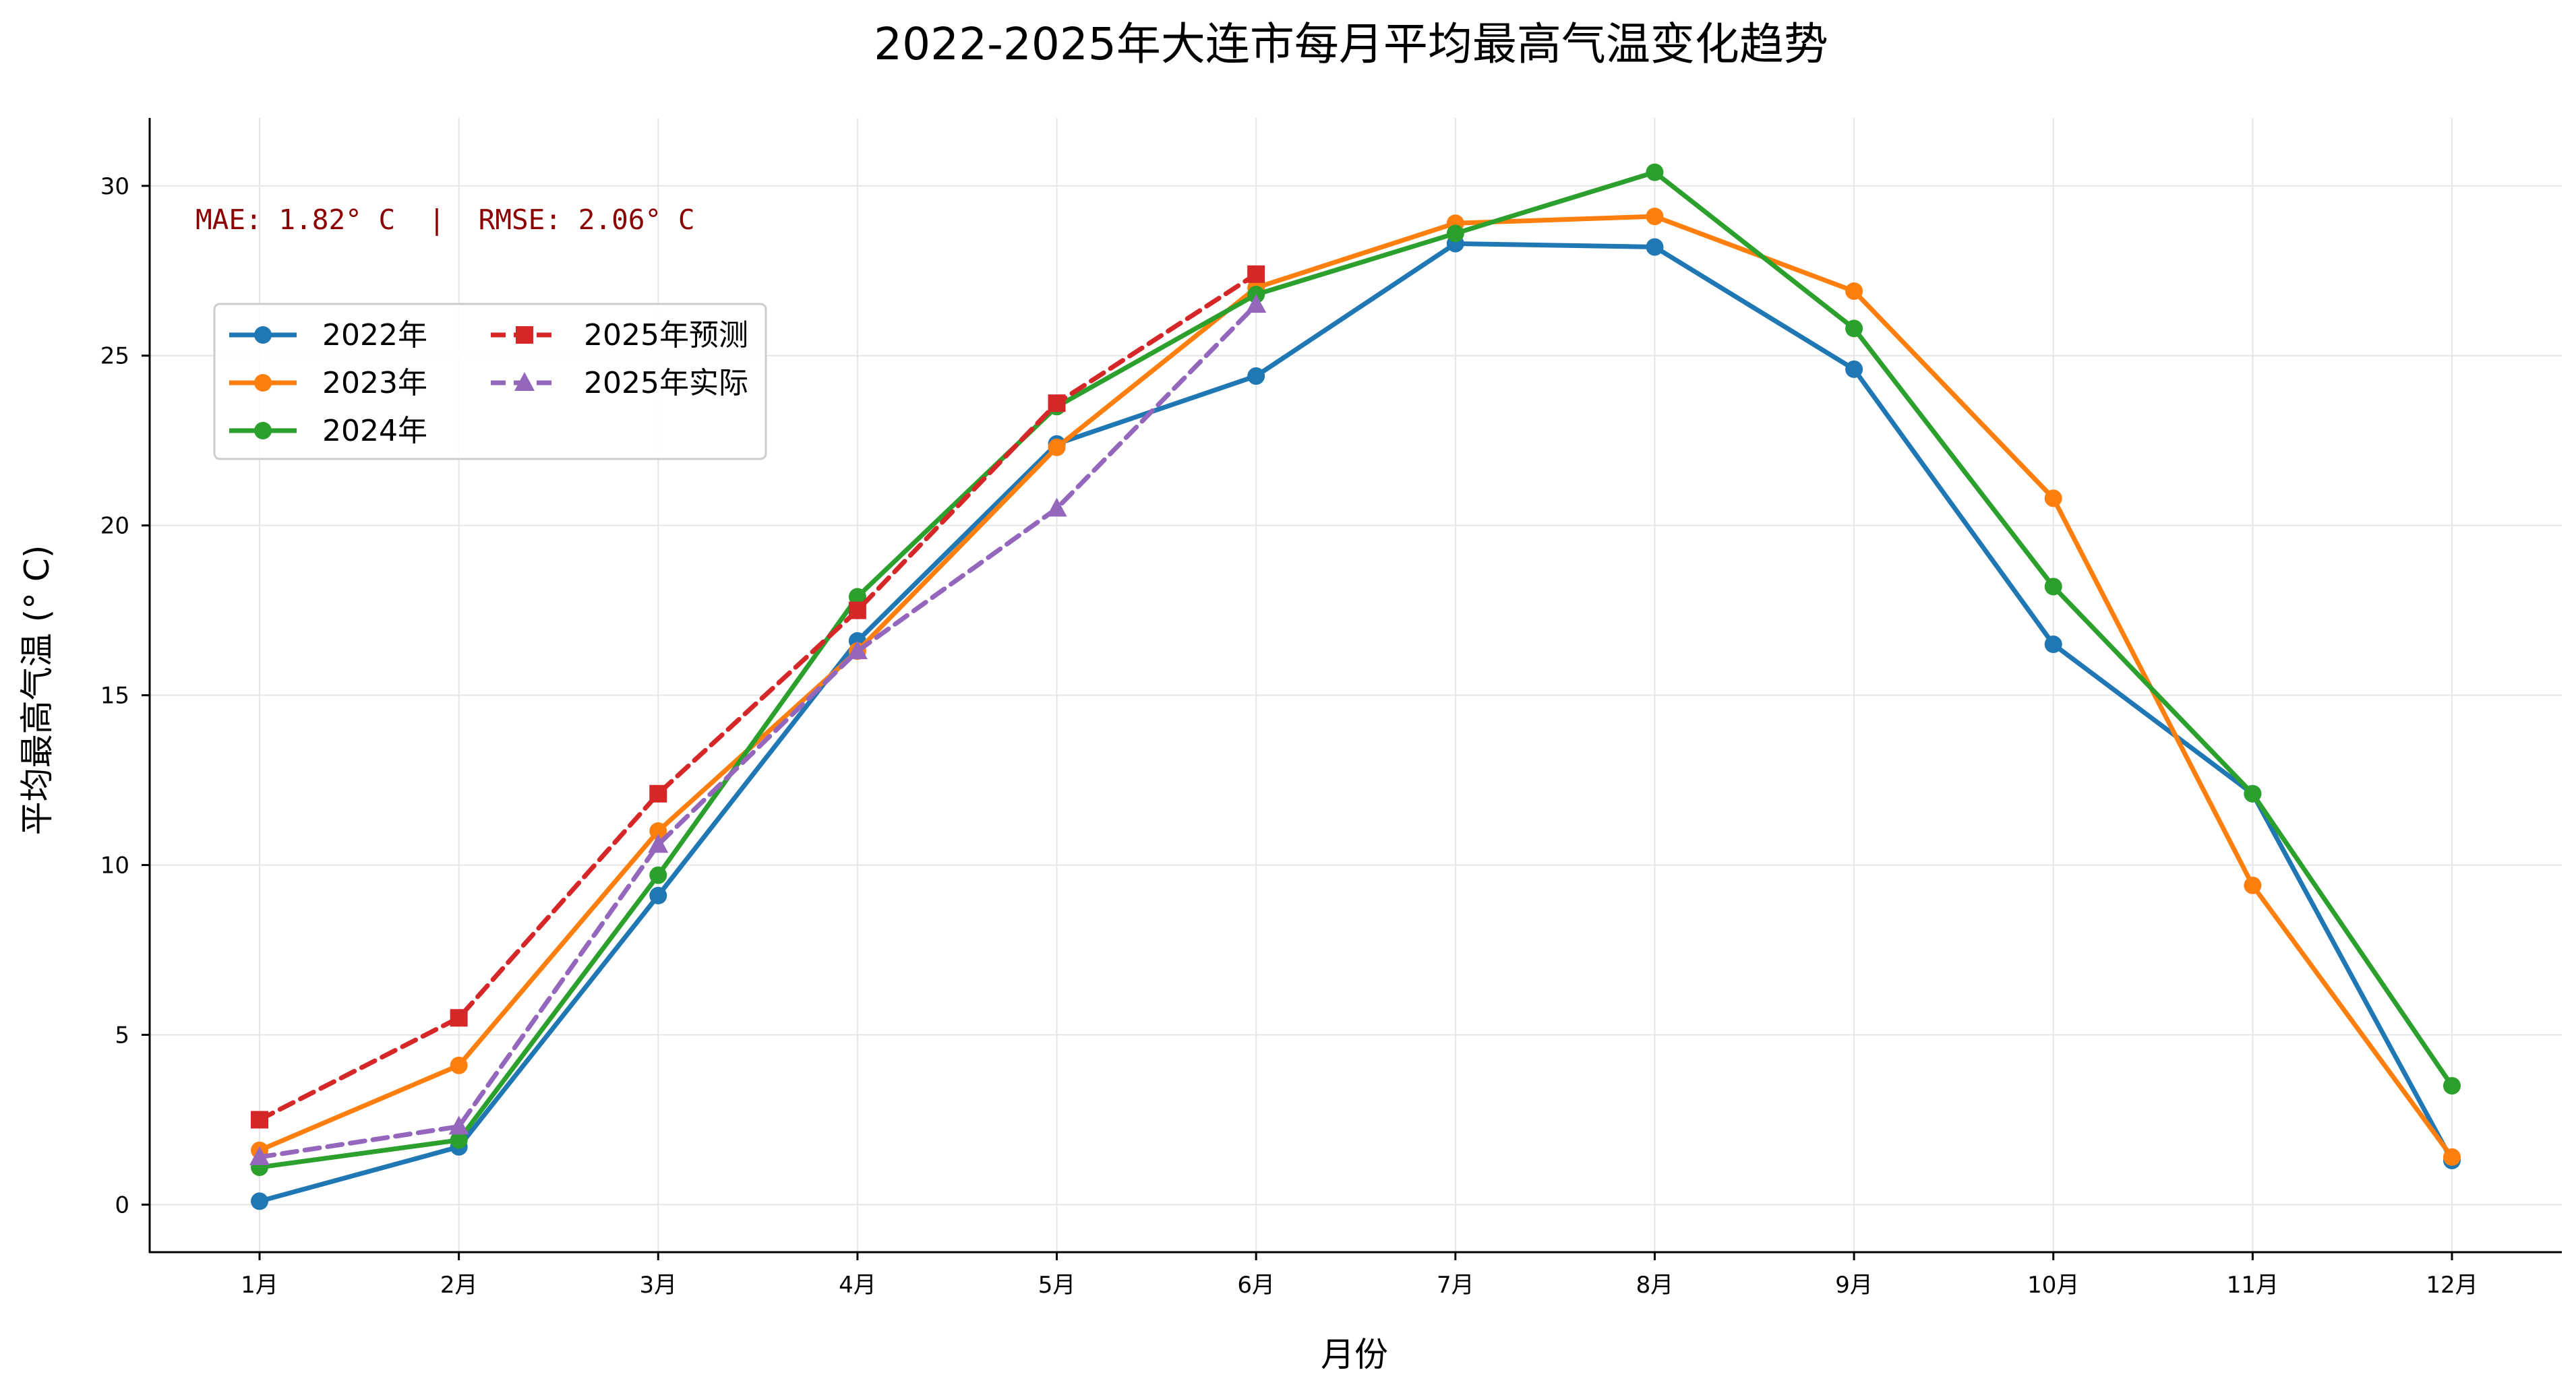  I want to click on x-tick-label: 4月, so click(857, 1285).